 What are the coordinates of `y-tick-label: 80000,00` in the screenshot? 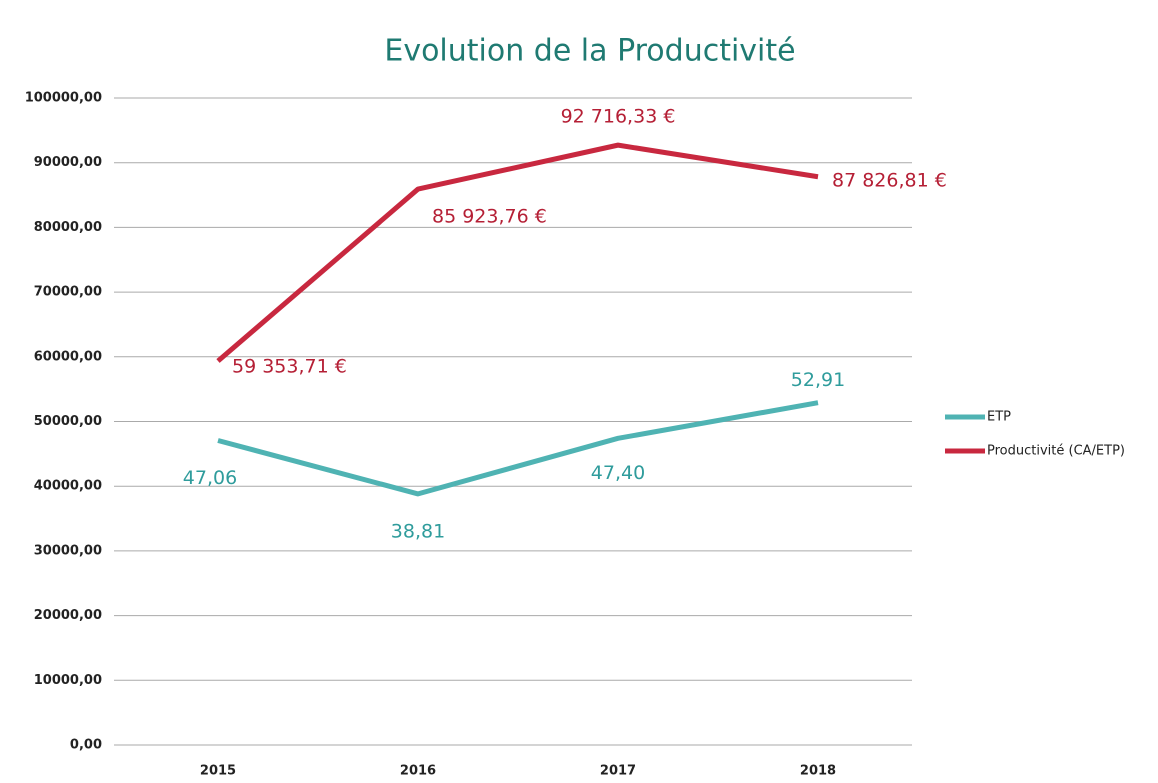 It's located at (68, 227).